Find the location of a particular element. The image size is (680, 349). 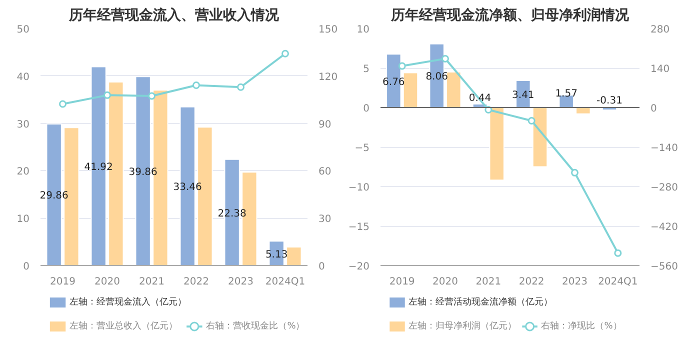

y2-tick-label: −560 is located at coordinates (664, 267).